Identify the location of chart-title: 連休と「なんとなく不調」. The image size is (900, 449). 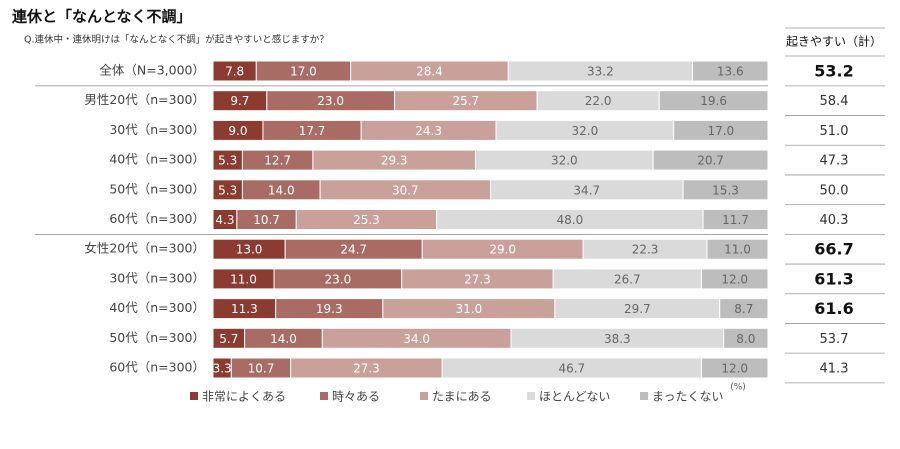
(102, 17).